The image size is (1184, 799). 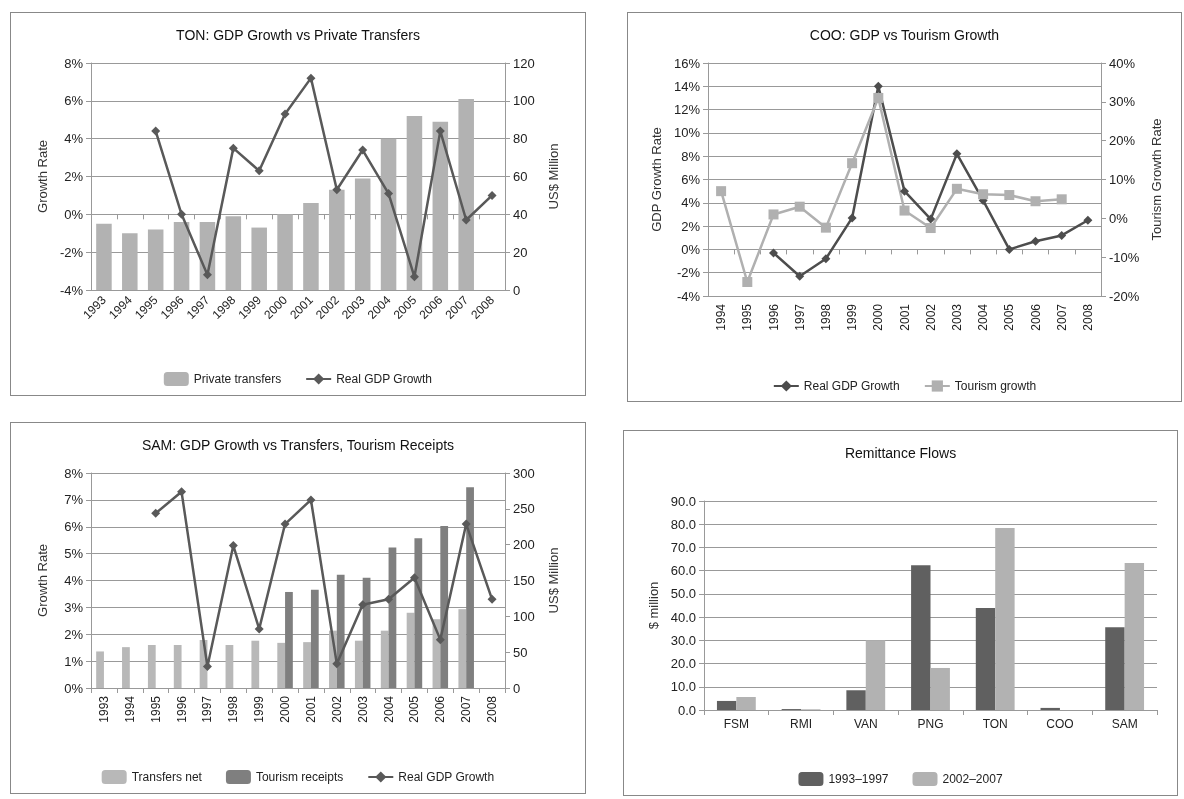 What do you see at coordinates (653, 605) in the screenshot?
I see `y-axis-title: $ million` at bounding box center [653, 605].